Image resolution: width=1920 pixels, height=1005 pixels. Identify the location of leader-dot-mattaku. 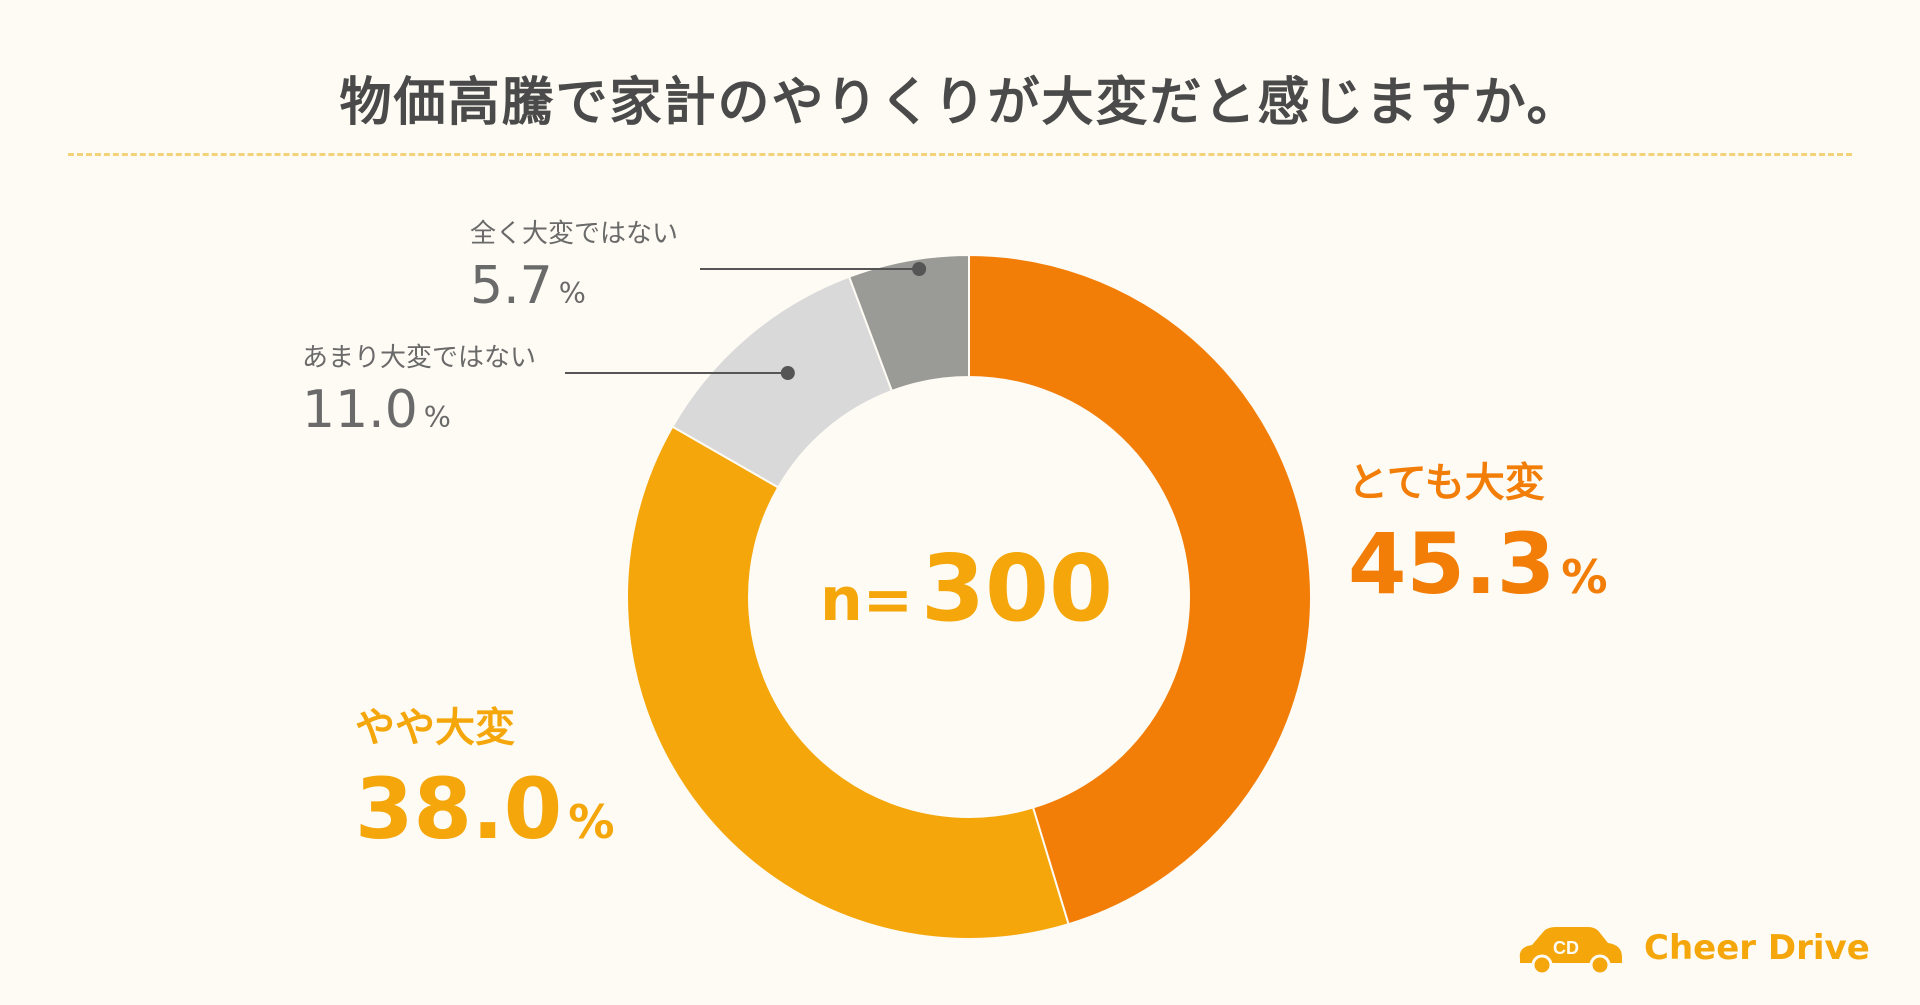
(919, 269).